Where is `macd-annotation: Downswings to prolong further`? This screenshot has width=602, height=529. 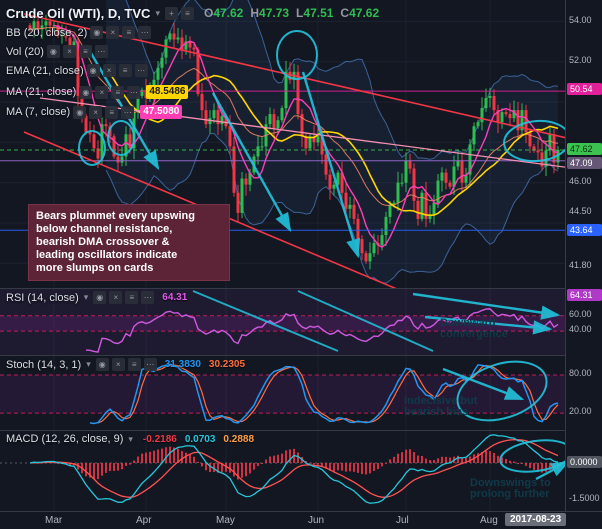 macd-annotation: Downswings to prolong further is located at coordinates (510, 488).